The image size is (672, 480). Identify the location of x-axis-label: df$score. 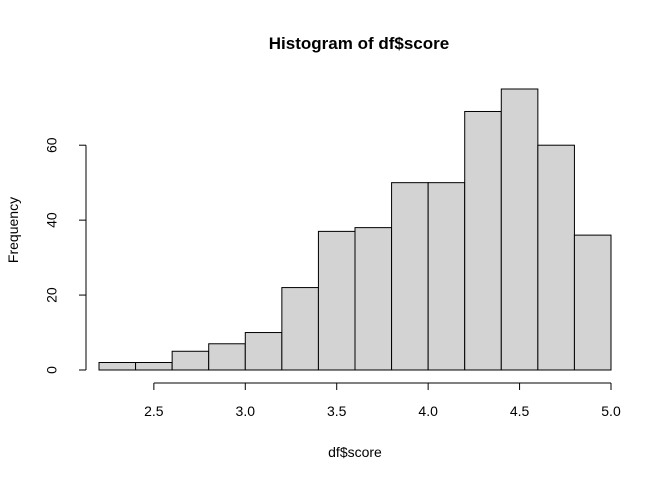
(355, 452).